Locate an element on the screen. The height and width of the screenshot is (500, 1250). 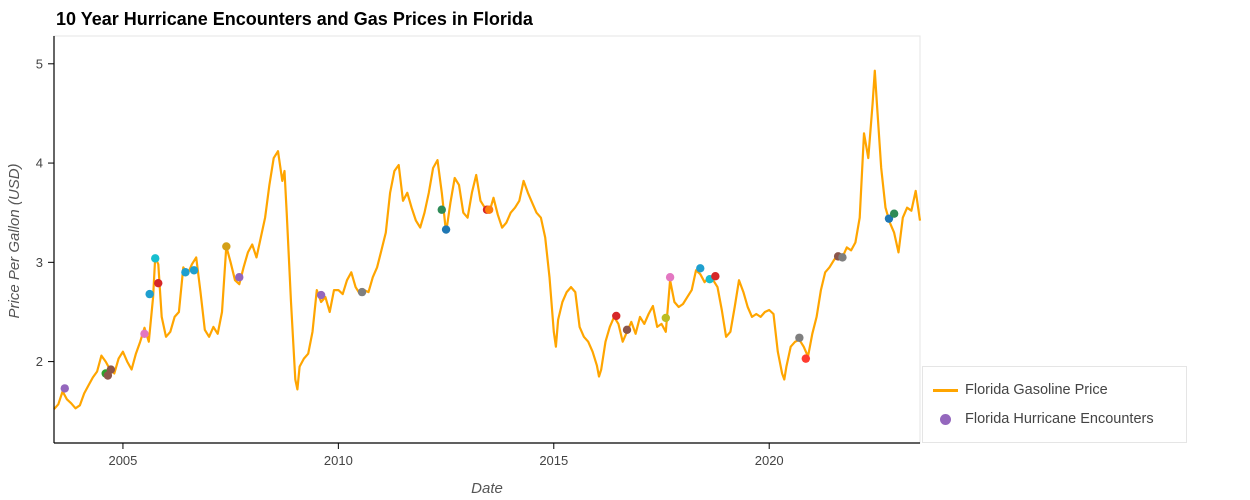
y-tick-label: 2 is located at coordinates (39, 361).